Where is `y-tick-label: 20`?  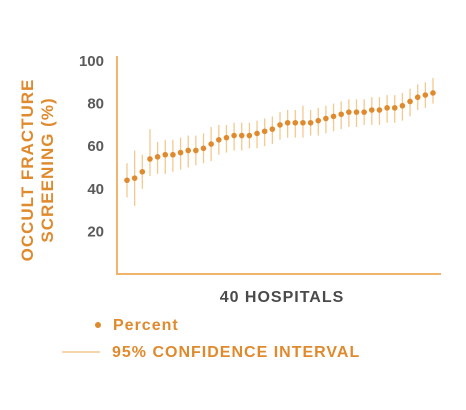
y-tick-label: 20 is located at coordinates (95, 231).